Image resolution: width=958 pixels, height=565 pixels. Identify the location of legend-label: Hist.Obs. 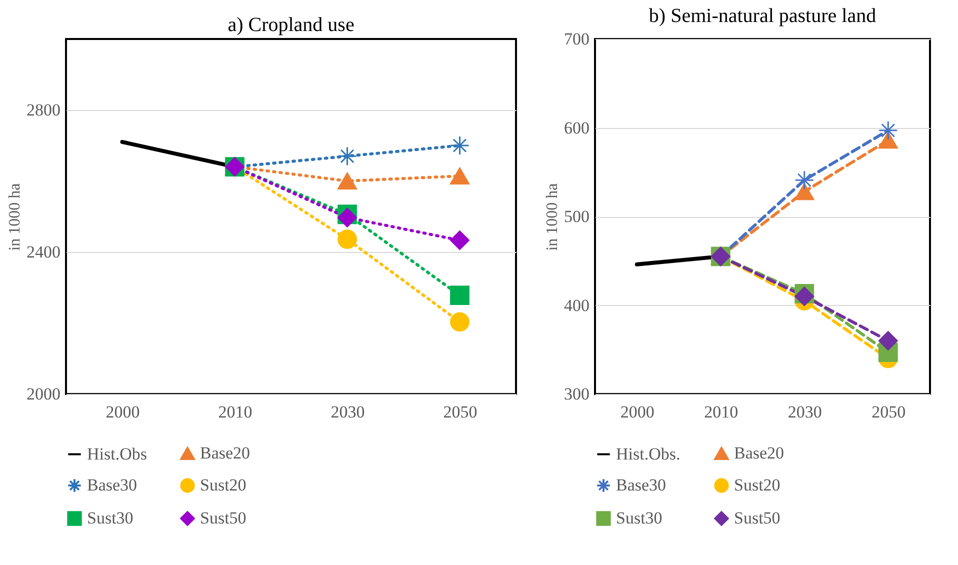
(117, 454).